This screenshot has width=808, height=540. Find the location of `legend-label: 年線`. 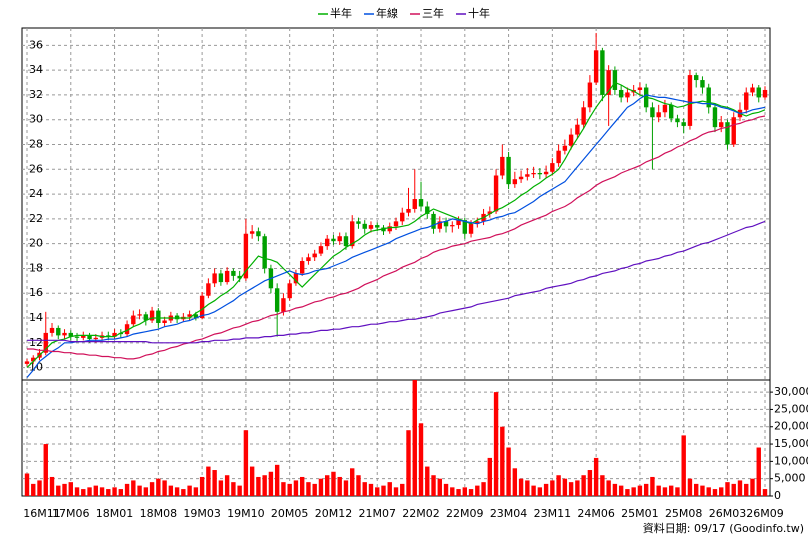

legend-label: 年線 is located at coordinates (387, 13).